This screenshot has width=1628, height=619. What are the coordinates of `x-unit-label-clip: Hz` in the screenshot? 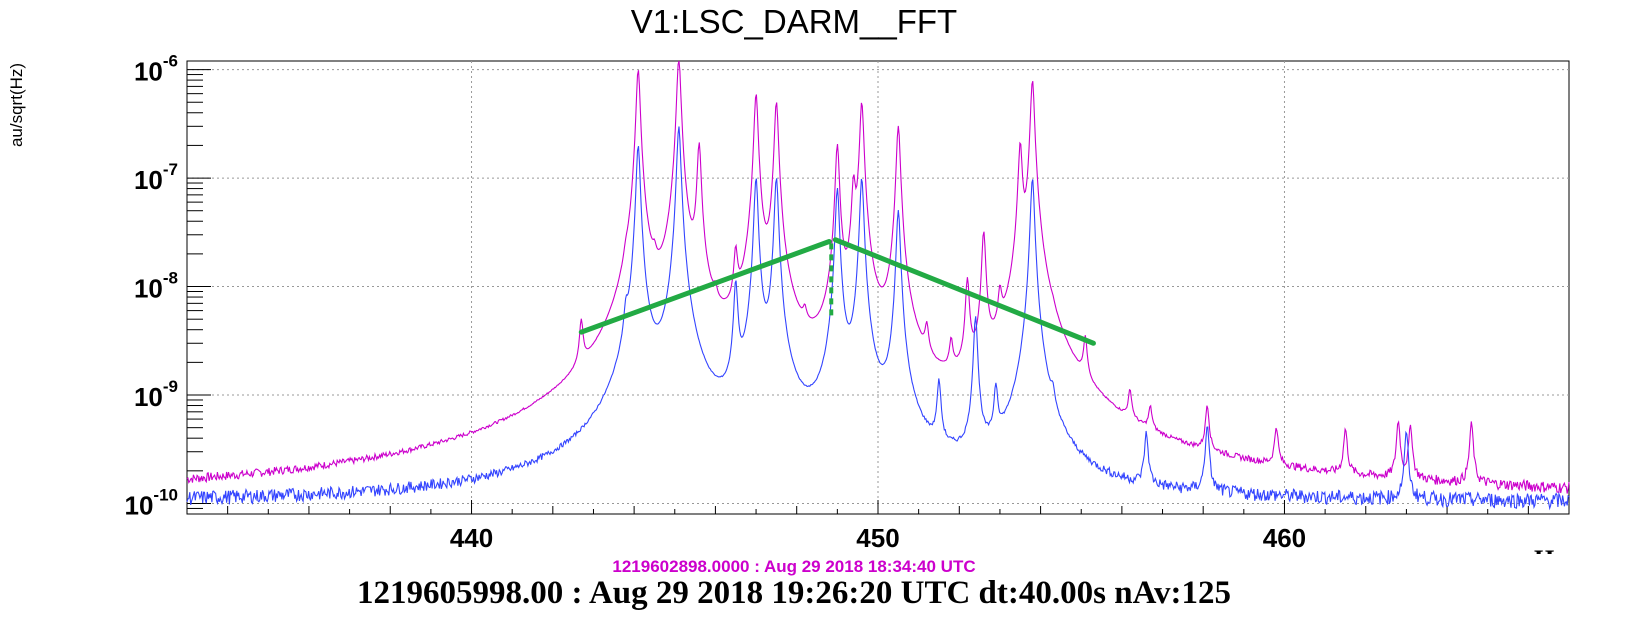 It's located at (1550, 559).